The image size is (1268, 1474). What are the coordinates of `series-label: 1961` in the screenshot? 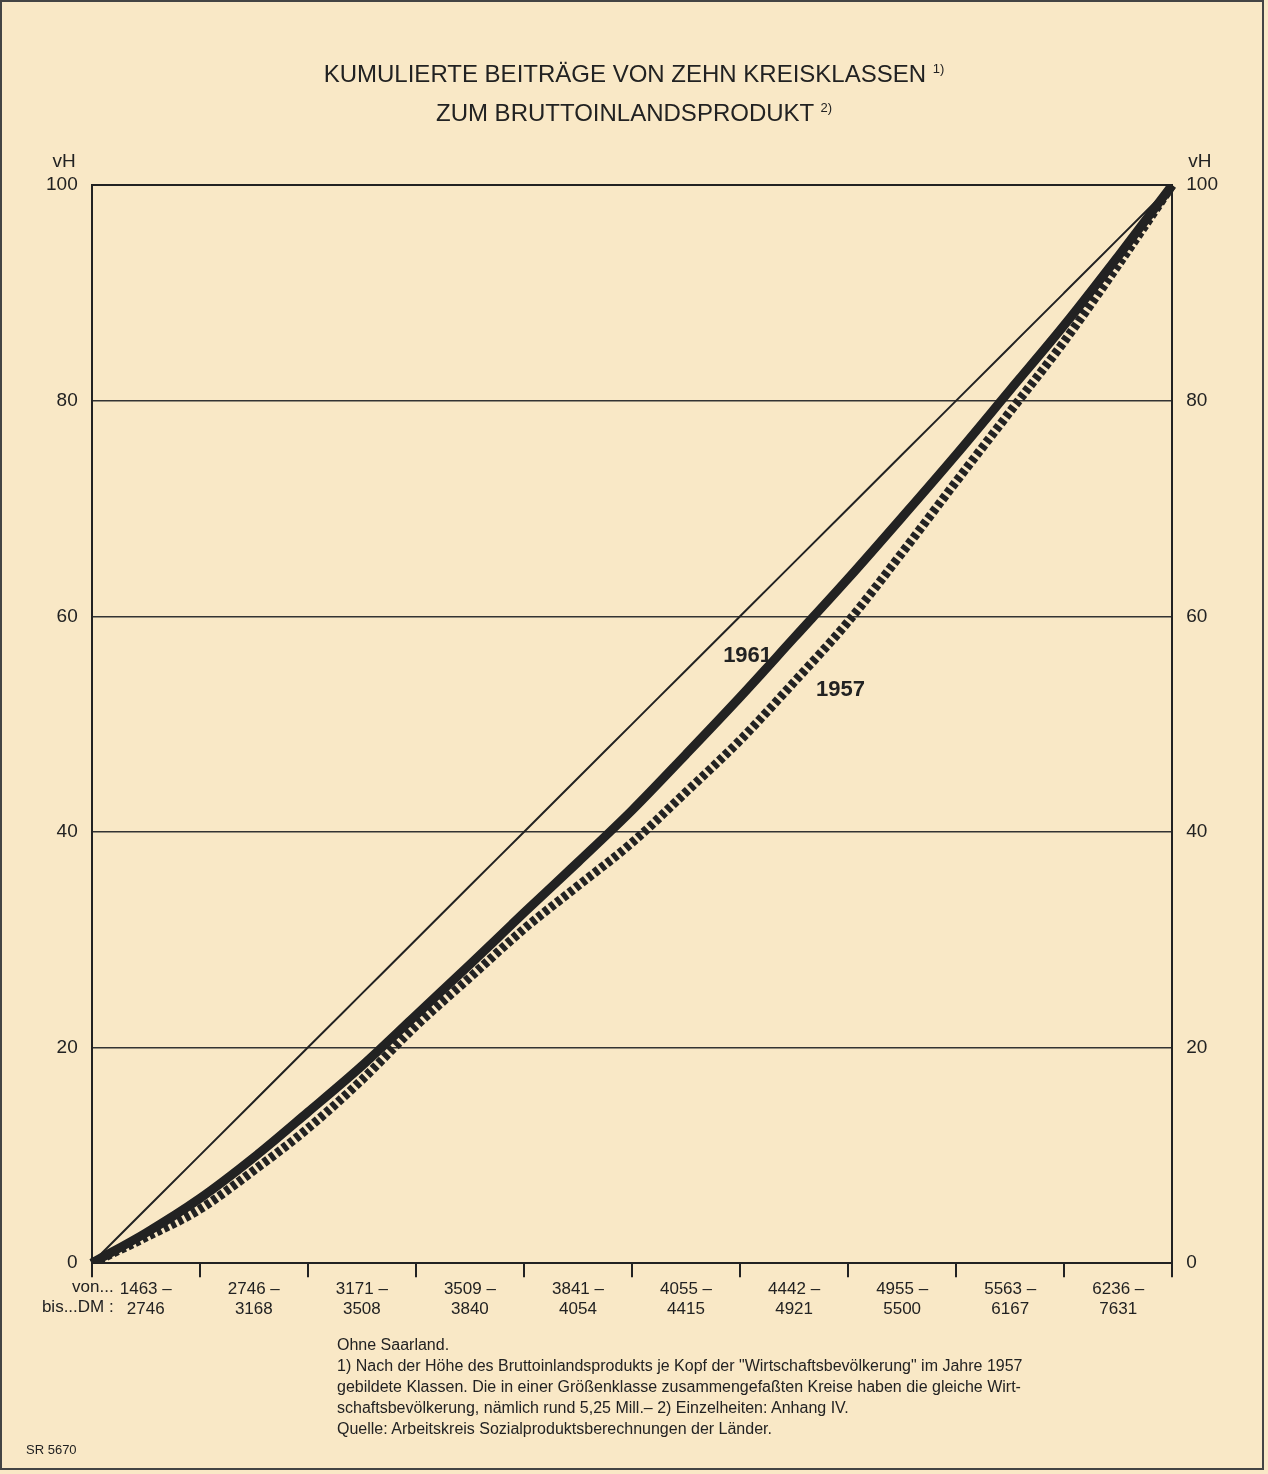 It's located at (748, 654).